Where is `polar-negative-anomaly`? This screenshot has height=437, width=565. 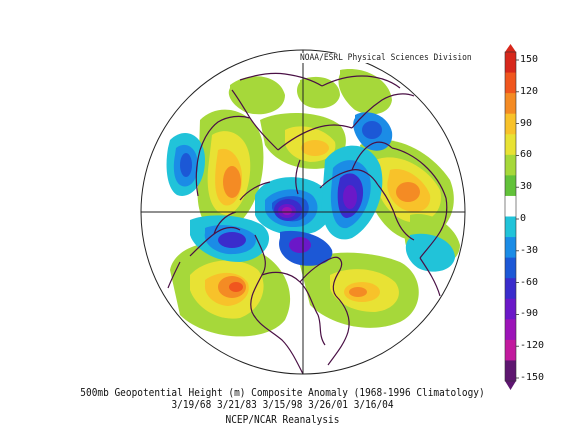
polar-negative-anomaly is located at coordinates (261, 221).